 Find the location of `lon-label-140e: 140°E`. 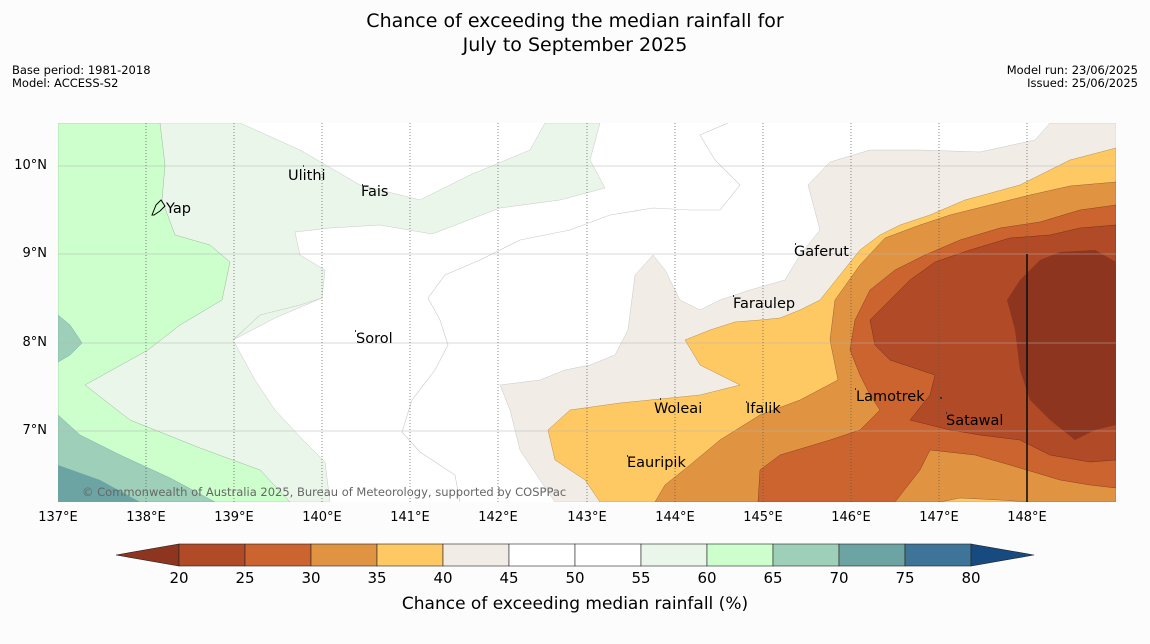

lon-label-140e: 140°E is located at coordinates (322, 517).